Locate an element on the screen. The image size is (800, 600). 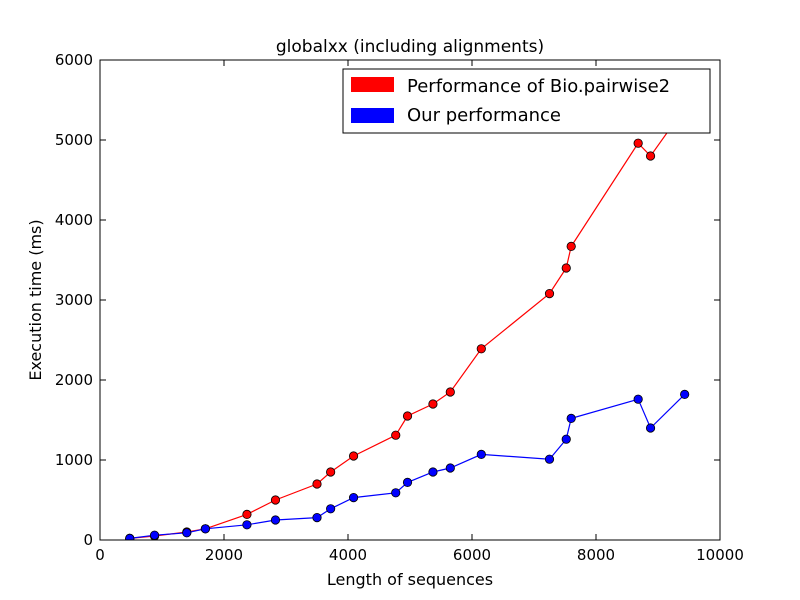
legend-swatch-bio-pairwise2 is located at coordinates (372, 84).